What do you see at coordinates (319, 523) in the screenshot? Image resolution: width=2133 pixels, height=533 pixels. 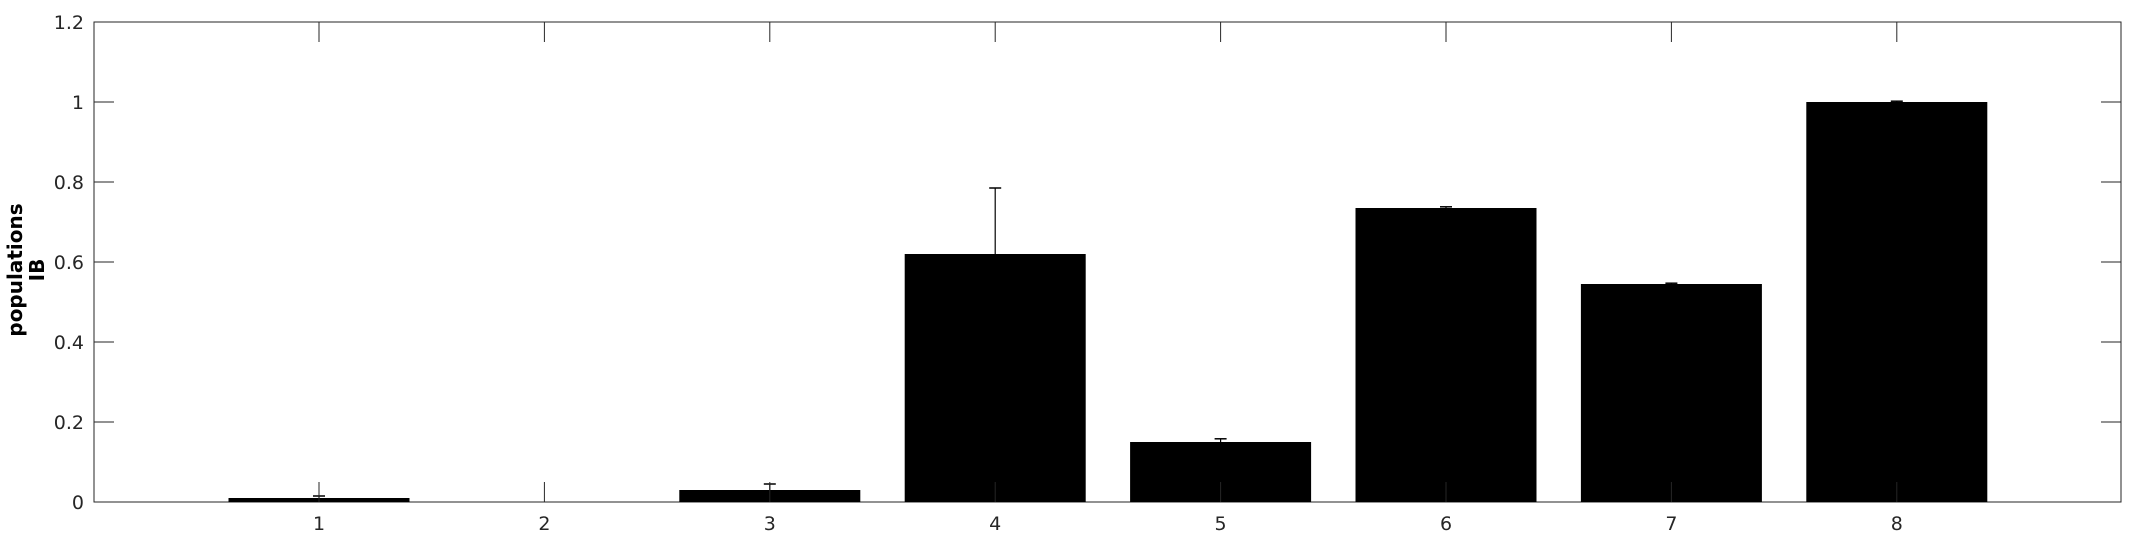 I see `x-tick-label-1: 1` at bounding box center [319, 523].